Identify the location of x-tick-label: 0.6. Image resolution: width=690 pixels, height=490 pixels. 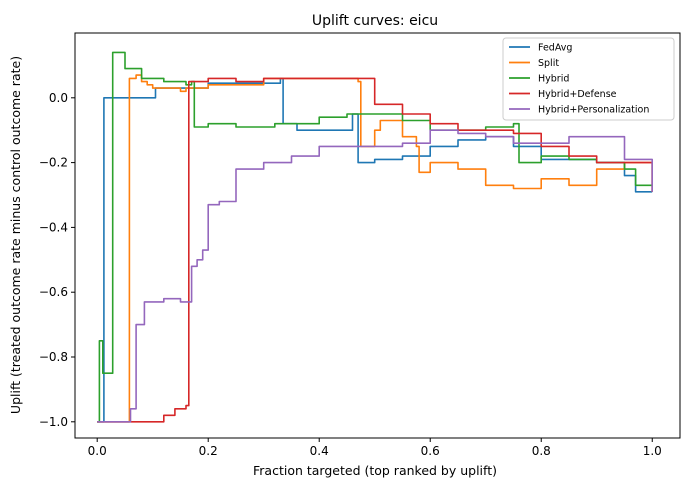
(430, 451).